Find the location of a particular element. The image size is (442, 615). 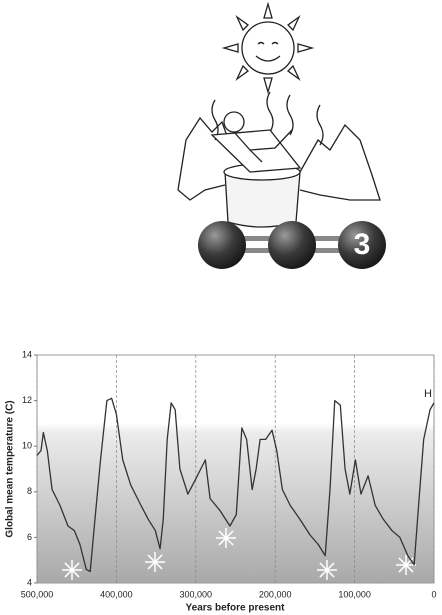

y-tick-label: 8 is located at coordinates (29, 491).